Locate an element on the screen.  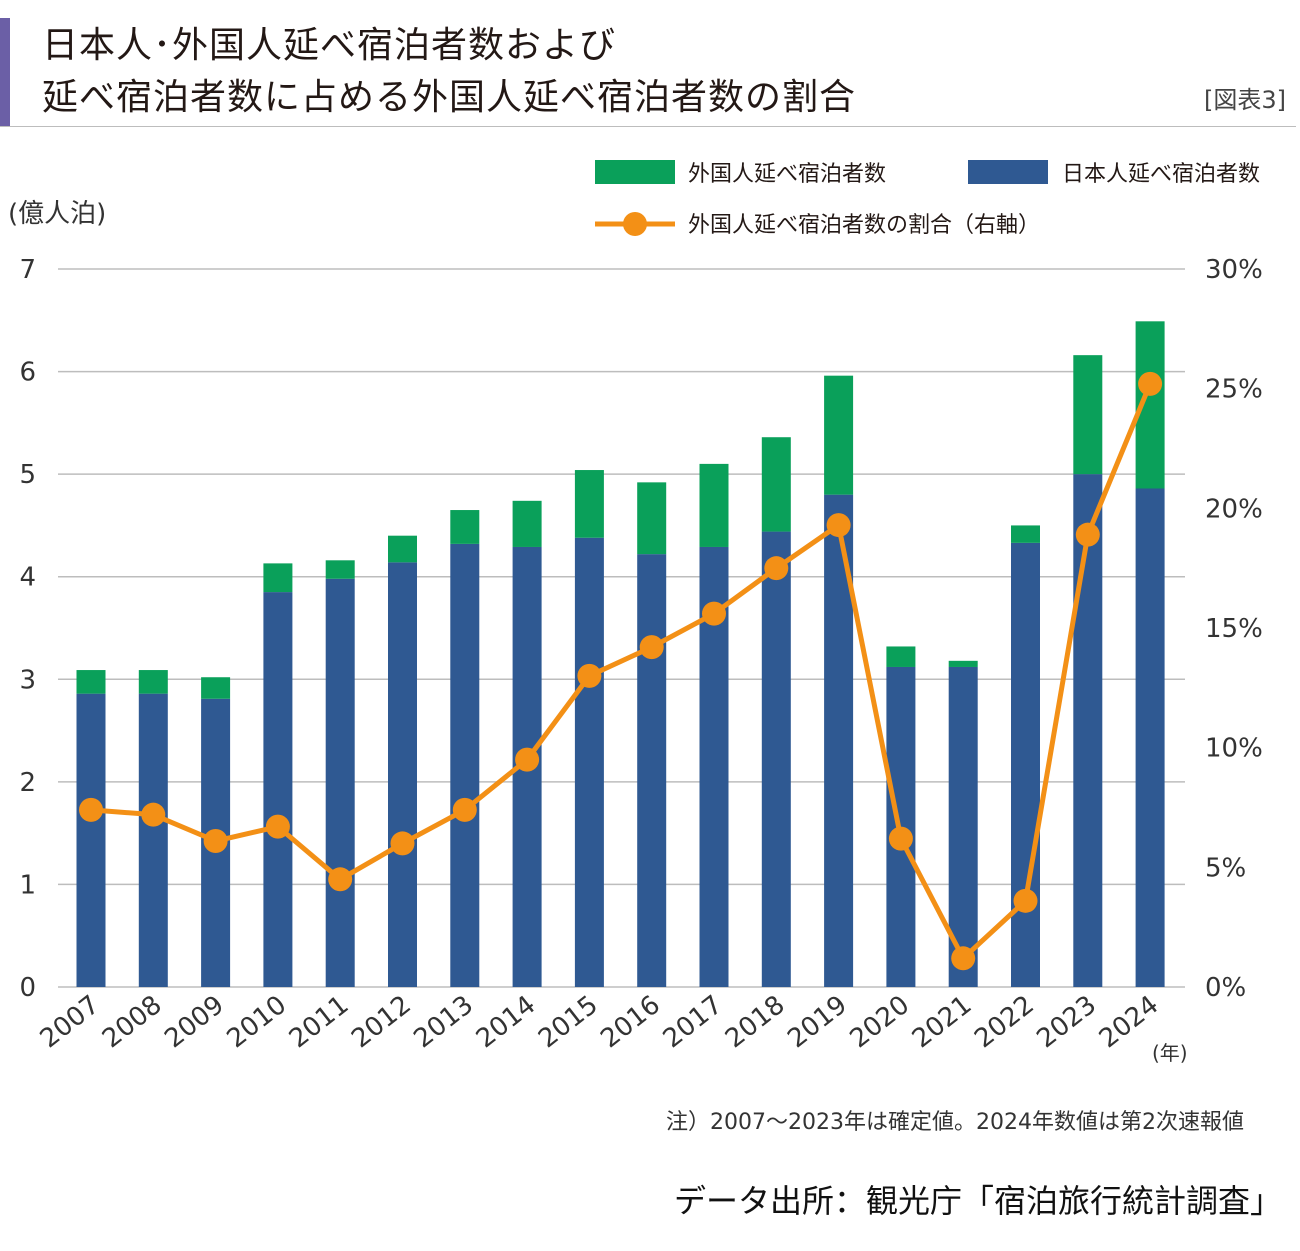
chart-title: 日本人･外国人延べ宿泊者数および 延べ宿泊者数に占める外国人延べ宿泊者数の割合 is located at coordinates (449, 72).